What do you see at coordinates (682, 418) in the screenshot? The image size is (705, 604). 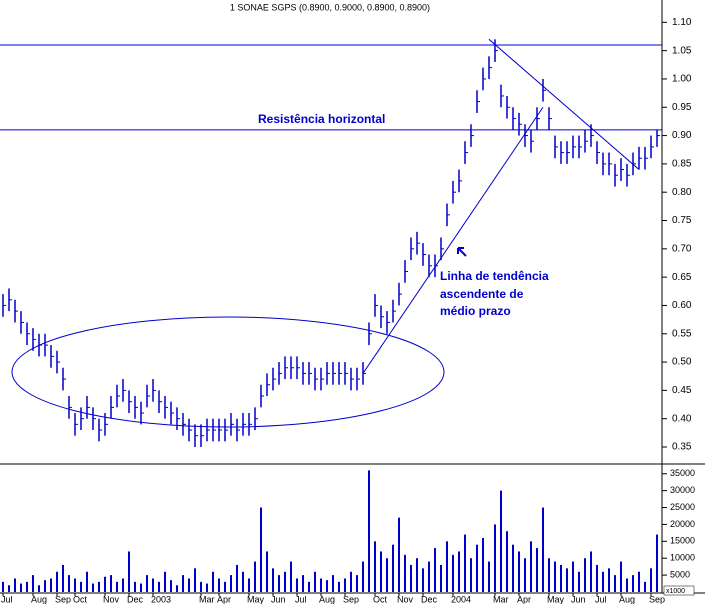 I see `y-tick-label: 0.40` at bounding box center [682, 418].